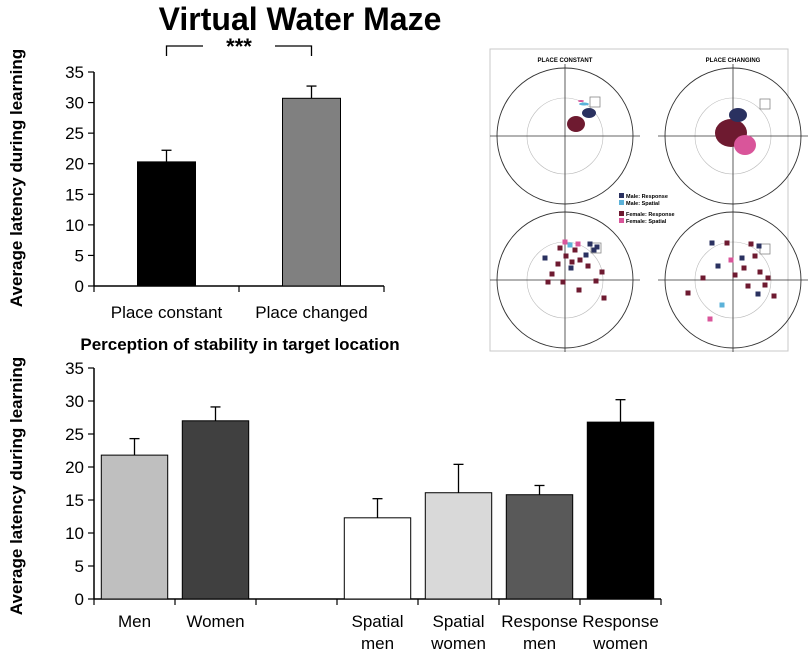 Image resolution: width=809 pixels, height=655 pixels. Describe the element at coordinates (620, 643) in the screenshot. I see `chart1-category-label-6: women` at that location.